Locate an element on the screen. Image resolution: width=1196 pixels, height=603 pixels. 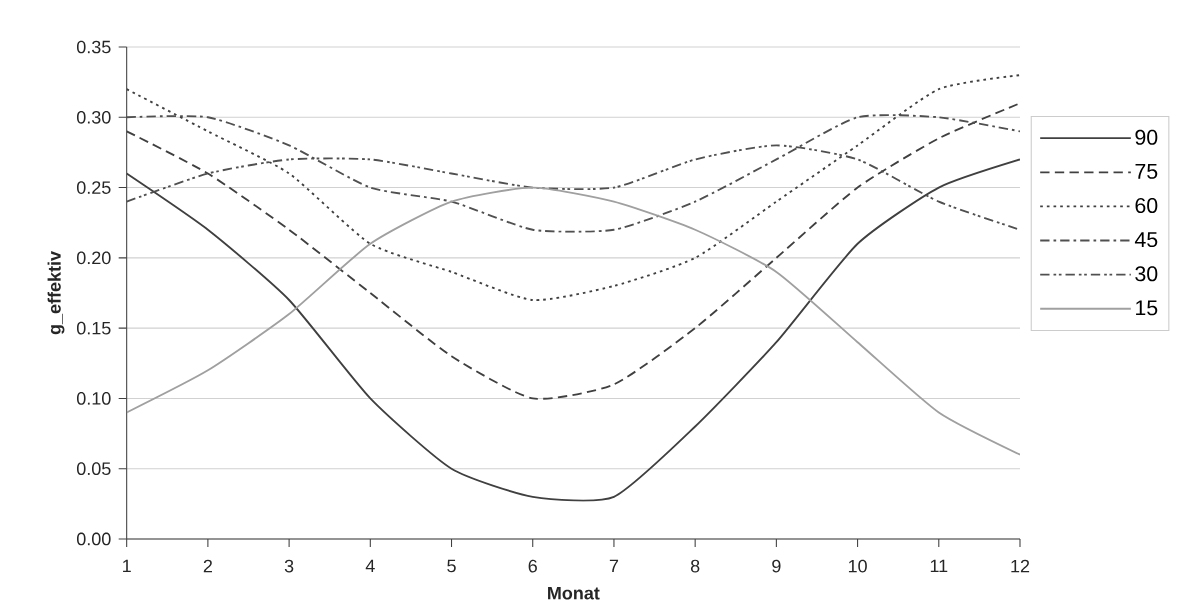
x-tick-label: 2 is located at coordinates (207, 566).